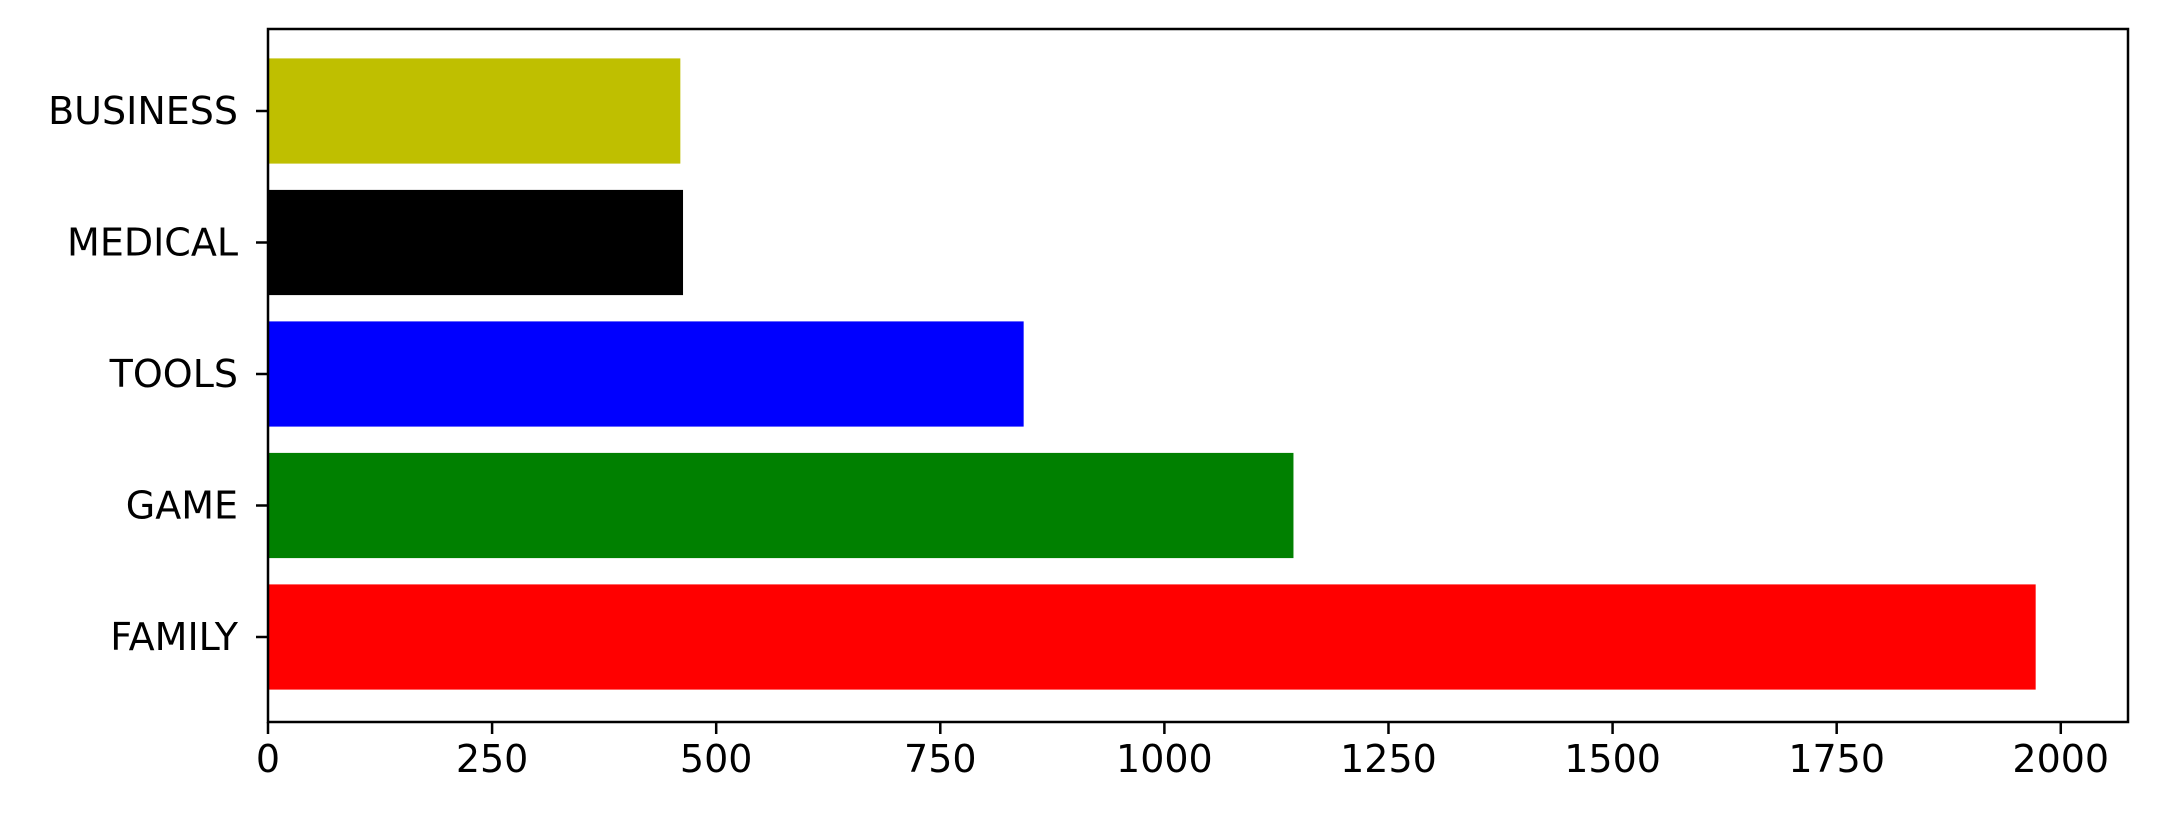 The image size is (2157, 824). Describe the element at coordinates (1388, 759) in the screenshot. I see `x-tick-label: 1250` at that location.